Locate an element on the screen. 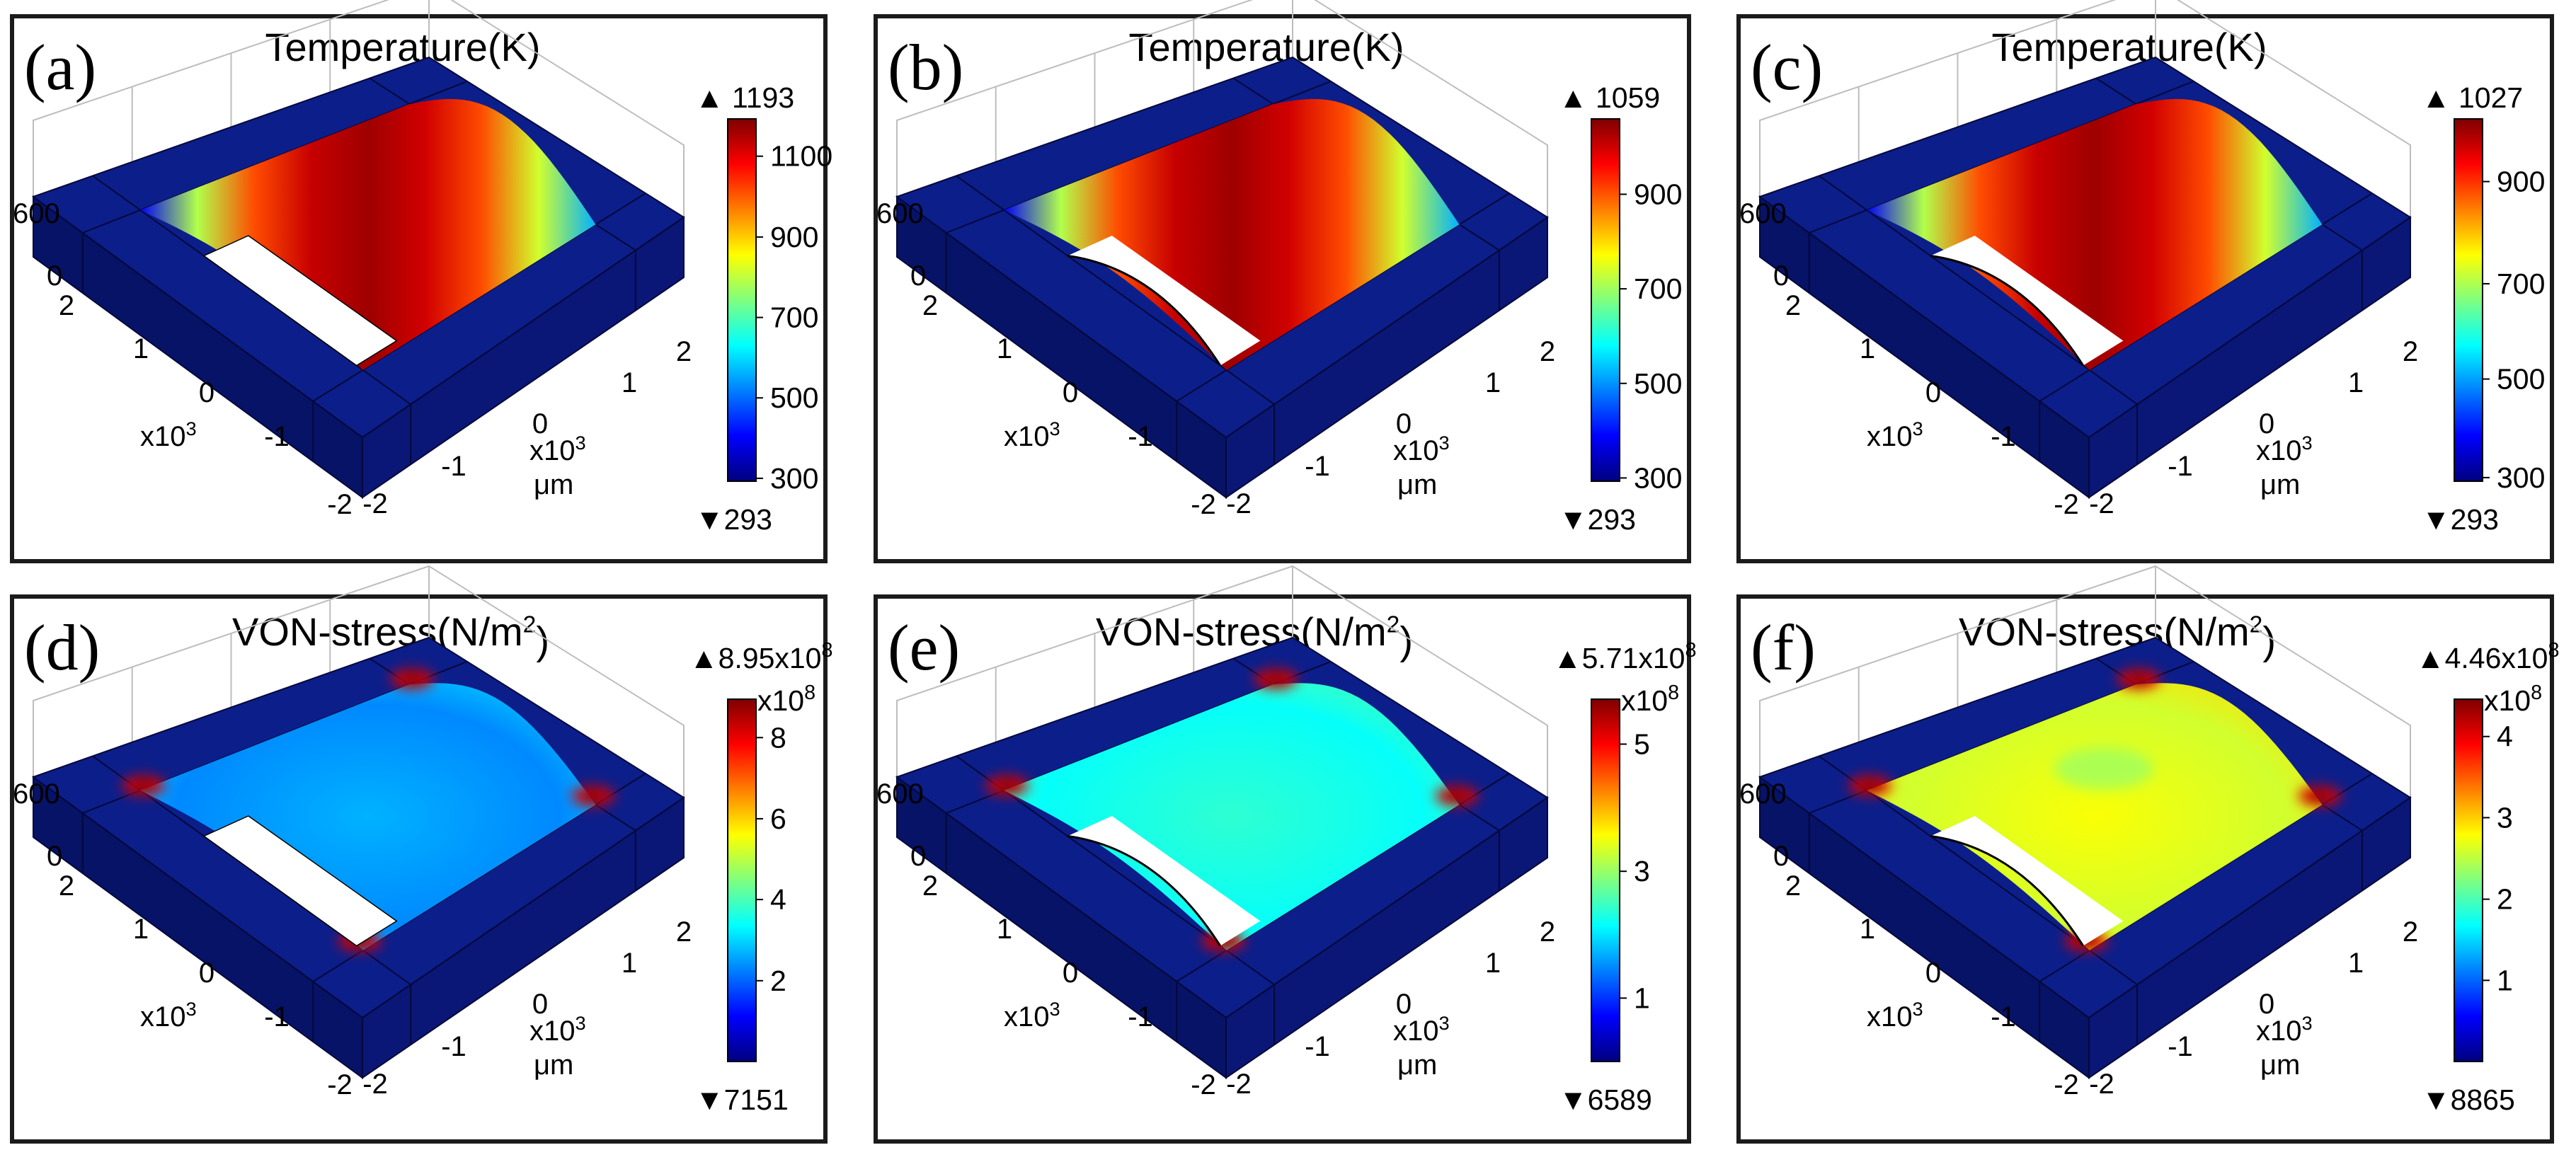 This screenshot has height=1162, width=2576. colorbar-tick-label: 500 is located at coordinates (2521, 379).